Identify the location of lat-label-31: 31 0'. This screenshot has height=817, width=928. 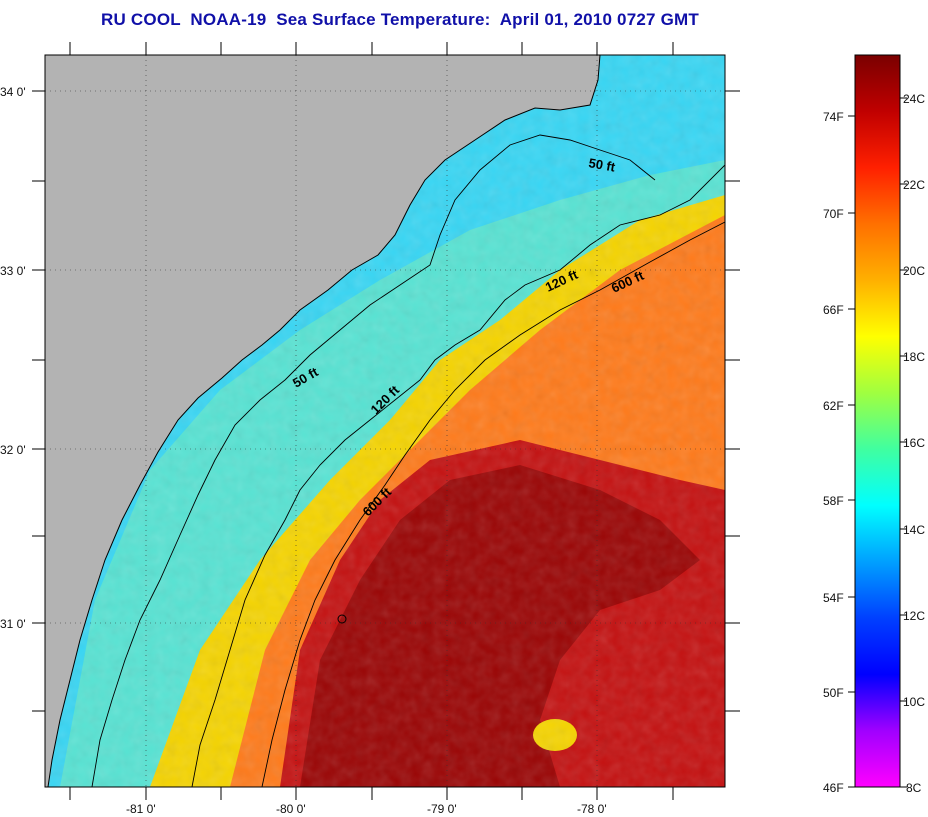
(13, 624).